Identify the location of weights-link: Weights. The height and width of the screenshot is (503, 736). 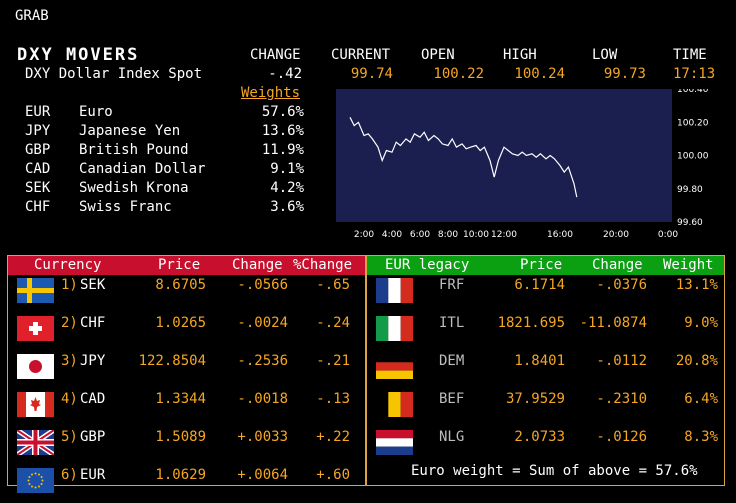
(271, 93).